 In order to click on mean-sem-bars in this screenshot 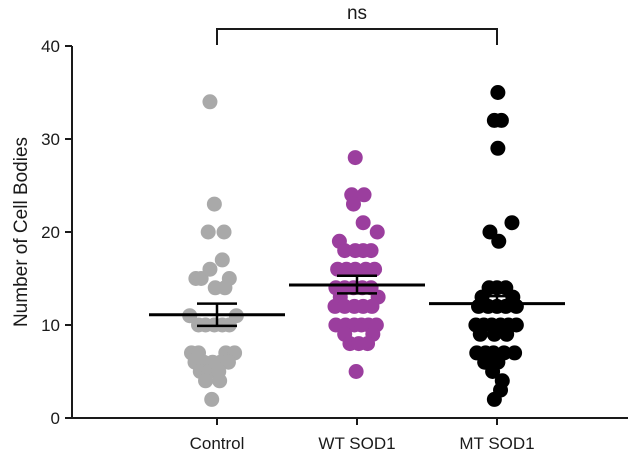, I will do `click(357, 301)`.